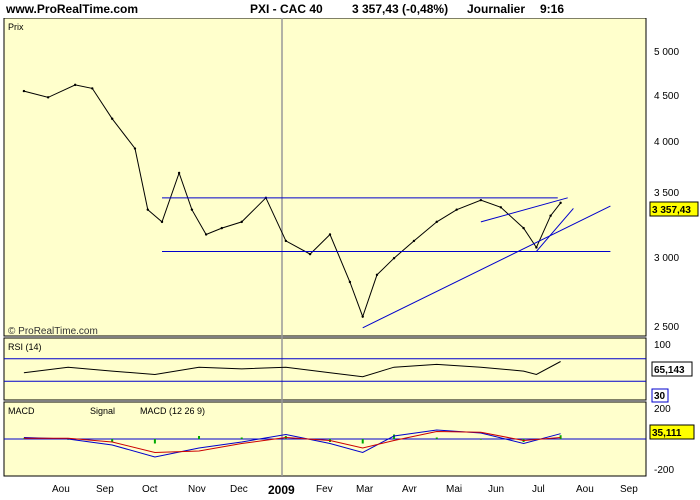 This screenshot has width=700, height=500. What do you see at coordinates (454, 489) in the screenshot?
I see `time-tick-mai: Mai` at bounding box center [454, 489].